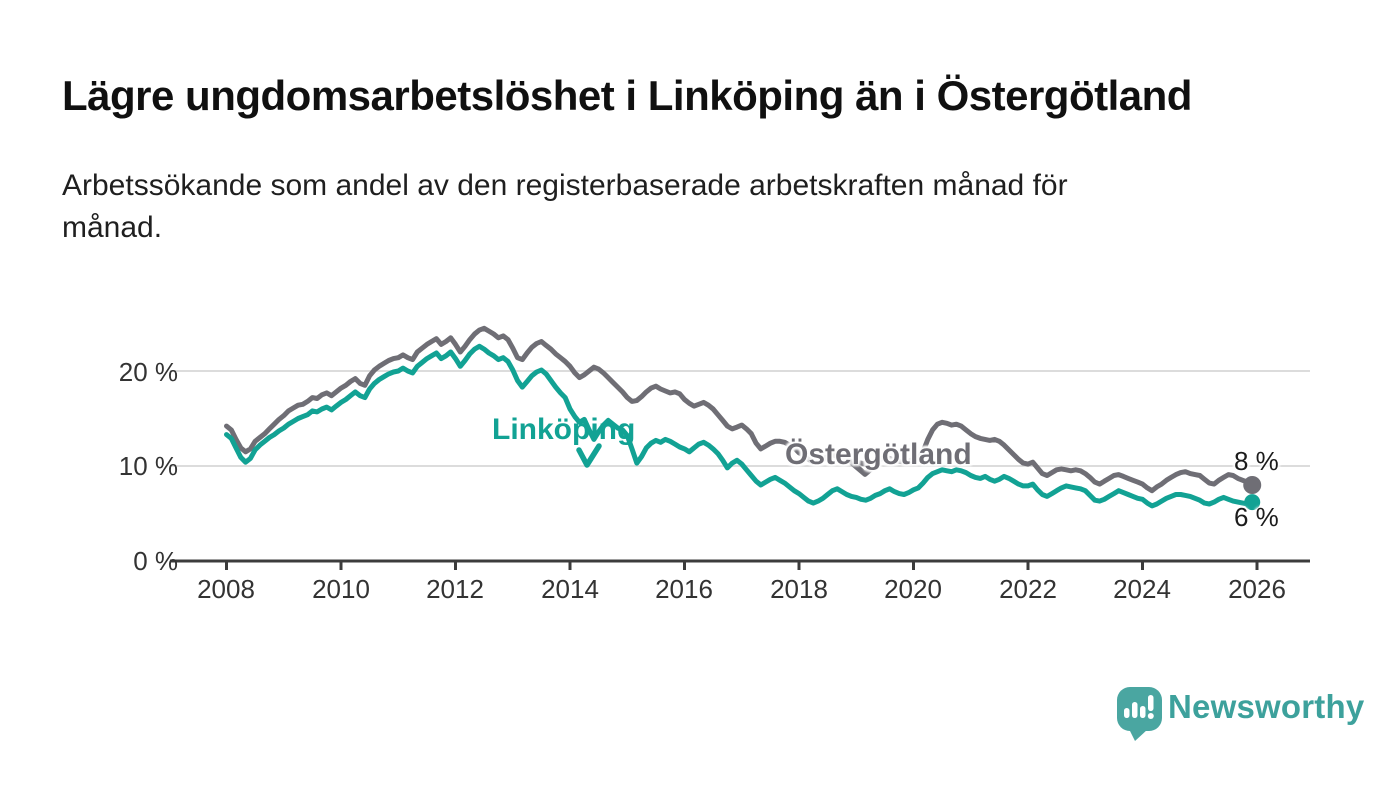 The image size is (1400, 794). Describe the element at coordinates (865, 468) in the screenshot. I see `ostergotland-pointer-icon` at that location.